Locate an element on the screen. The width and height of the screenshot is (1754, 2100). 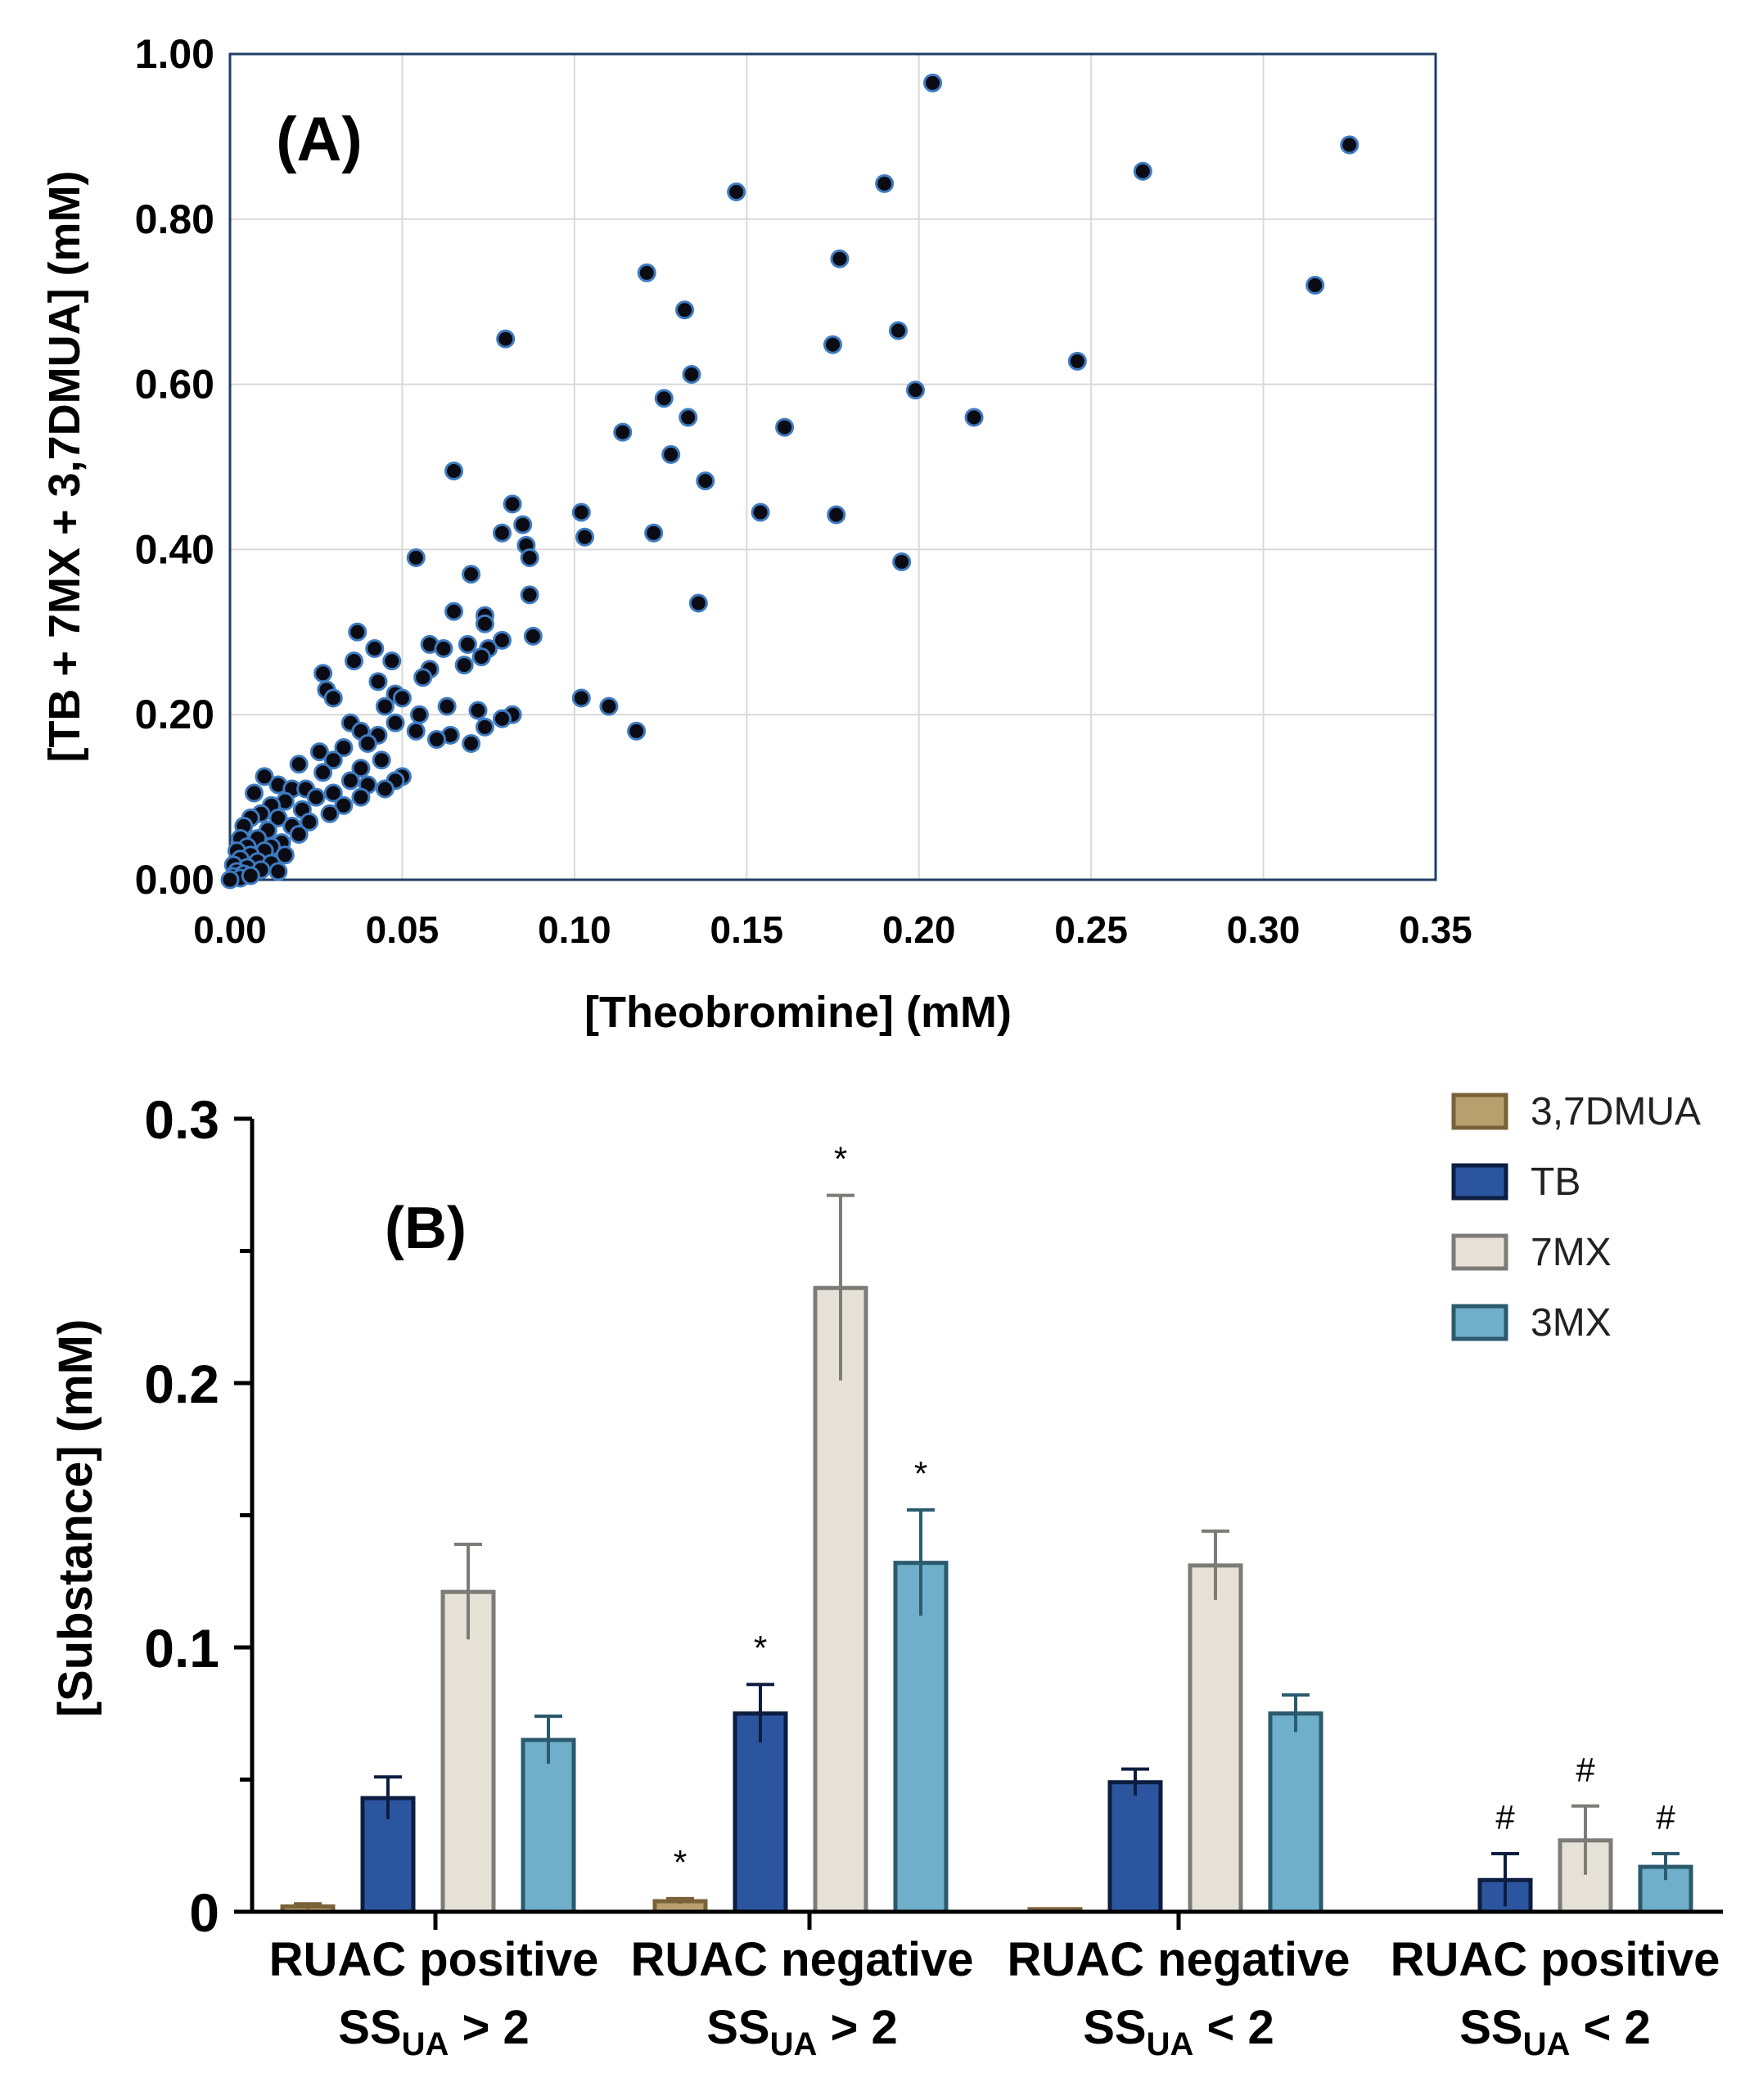
panel-a-label: (A) is located at coordinates (319, 139).